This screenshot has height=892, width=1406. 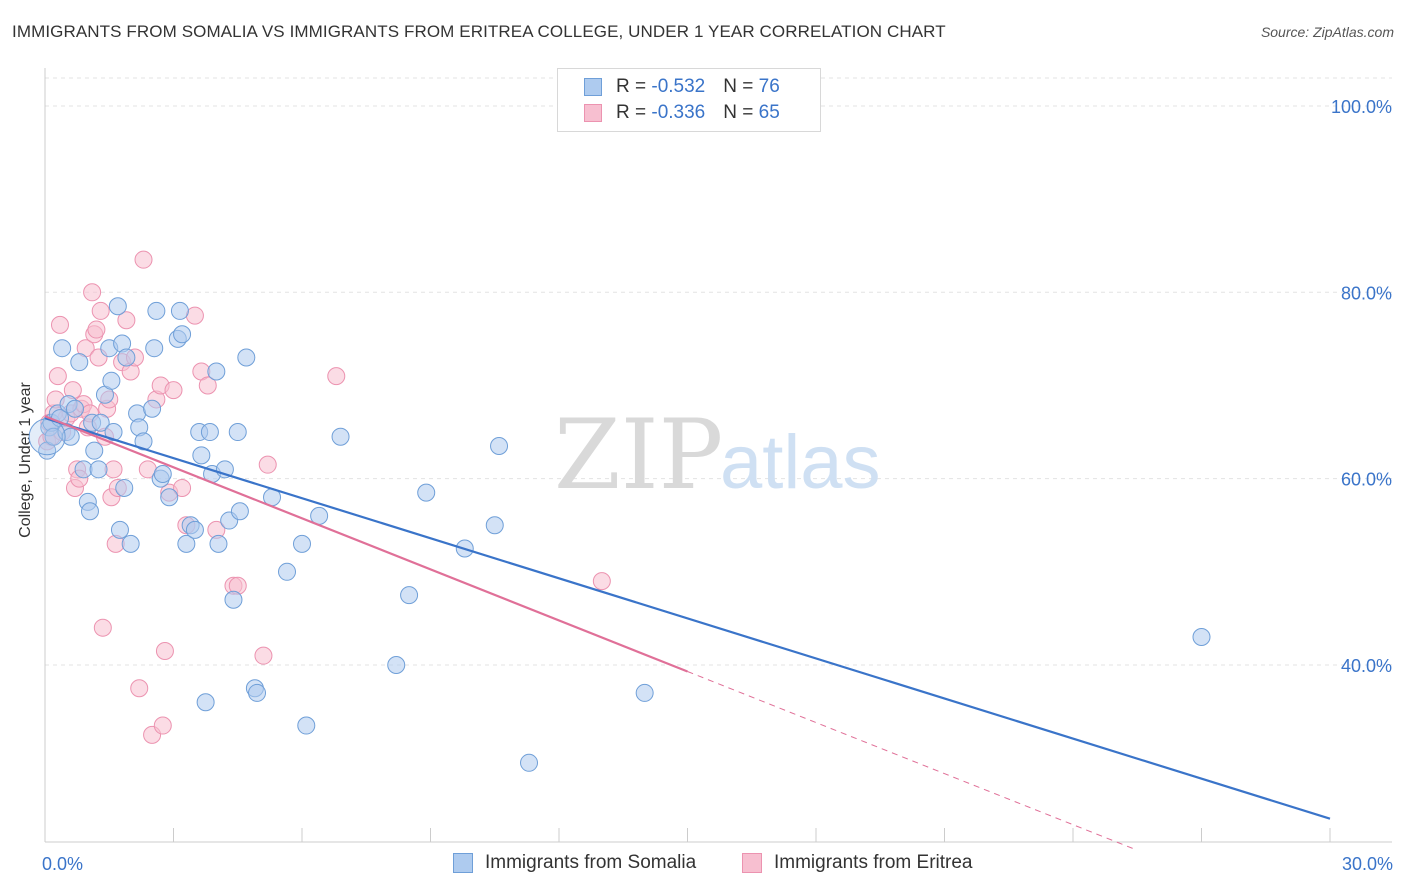 I want to click on legend-item-eritrea: Immigrants from Eritrea, so click(x=857, y=863).